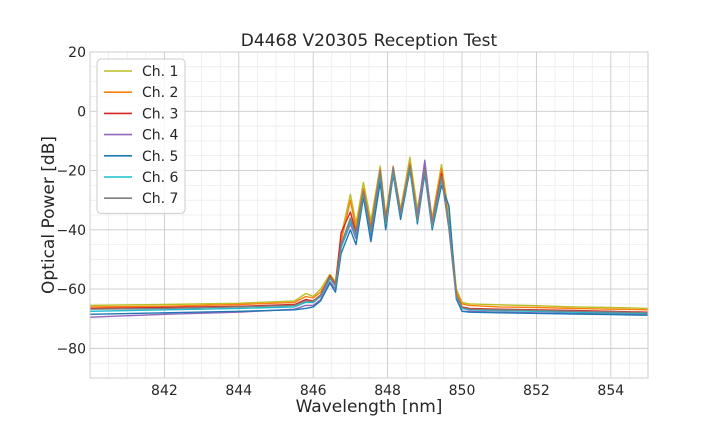  I want to click on legend-label: Ch. 7, so click(160, 199).